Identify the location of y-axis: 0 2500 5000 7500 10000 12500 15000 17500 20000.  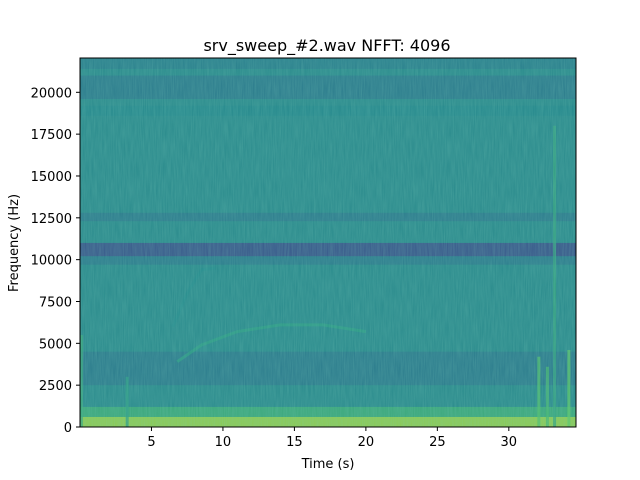
(55, 261).